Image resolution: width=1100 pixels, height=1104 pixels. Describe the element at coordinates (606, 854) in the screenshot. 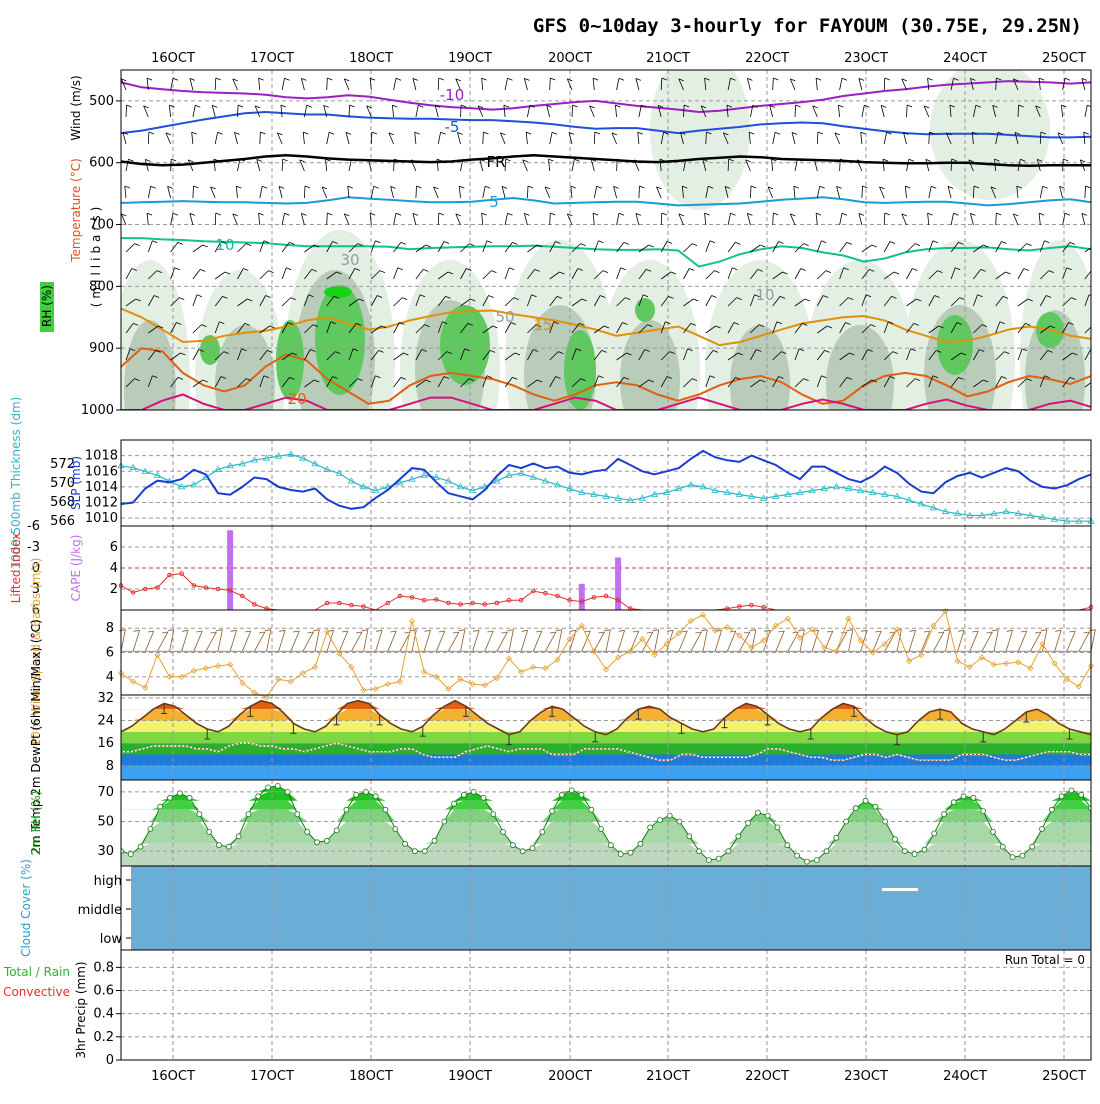

I see `rh2m-band` at that location.